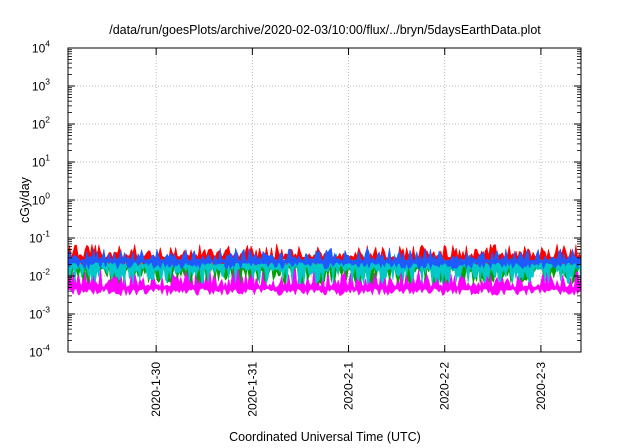 The width and height of the screenshot is (640, 448). Describe the element at coordinates (39, 275) in the screenshot. I see `y-tick-label: 10⁻²` at that location.